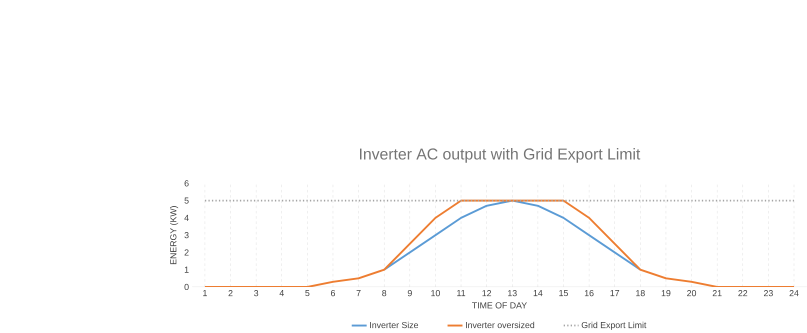  I want to click on y-tick-label: 1, so click(186, 269).